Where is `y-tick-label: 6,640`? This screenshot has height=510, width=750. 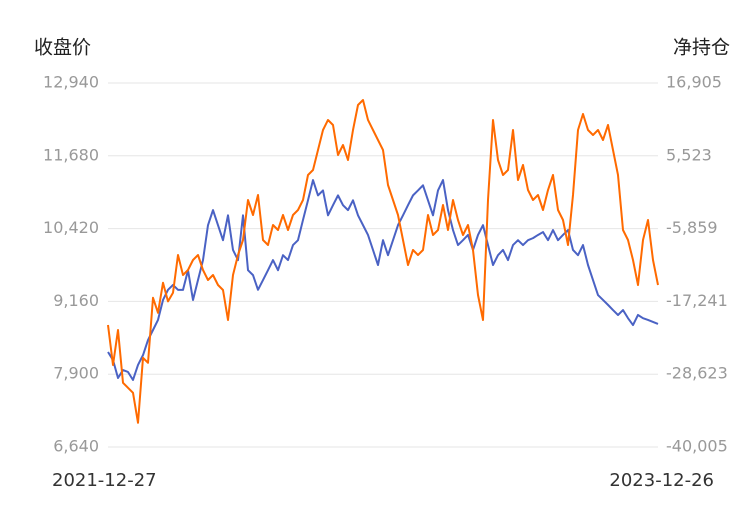 y-tick-label: 6,640 is located at coordinates (76, 446).